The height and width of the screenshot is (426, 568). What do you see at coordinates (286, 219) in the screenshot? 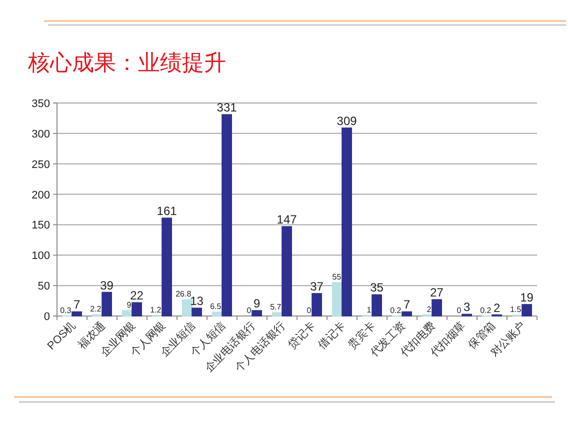
I see `data-label: 147` at bounding box center [286, 219].